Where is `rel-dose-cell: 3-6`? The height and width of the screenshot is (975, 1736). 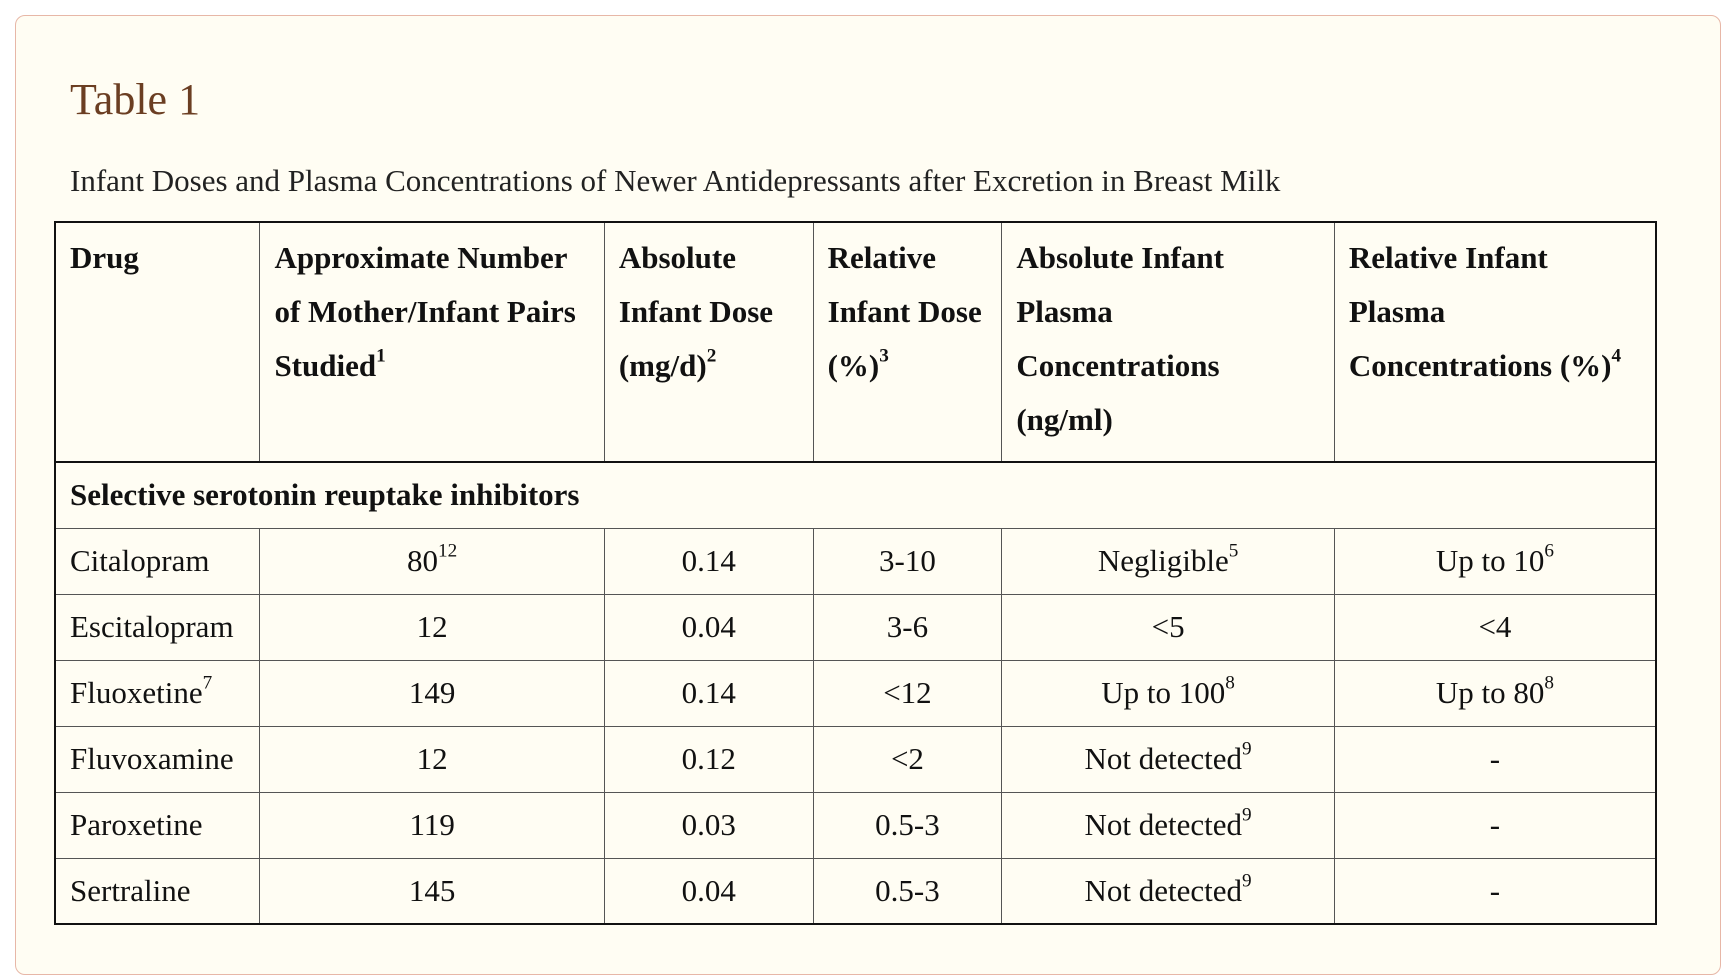 rel-dose-cell: 3-6 is located at coordinates (907, 627).